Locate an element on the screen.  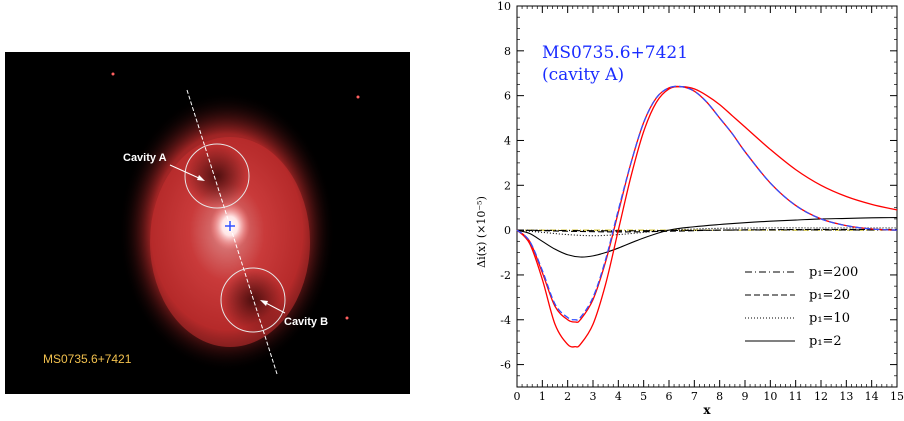
cavity-b-circle is located at coordinates (253, 300).